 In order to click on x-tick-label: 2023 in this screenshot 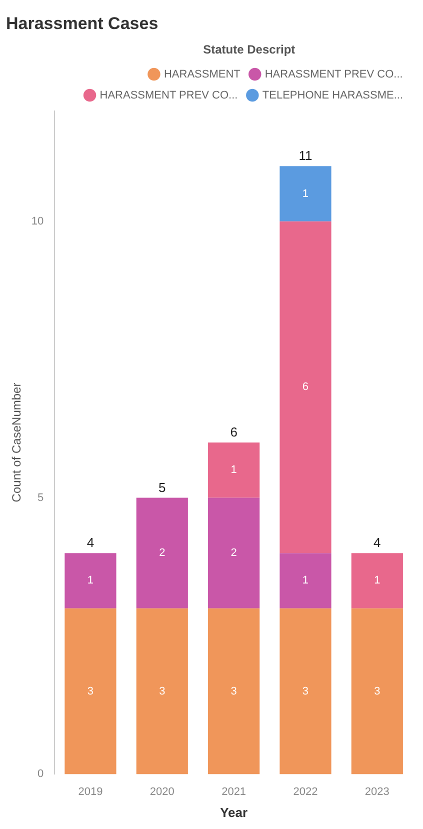, I will do `click(377, 792)`.